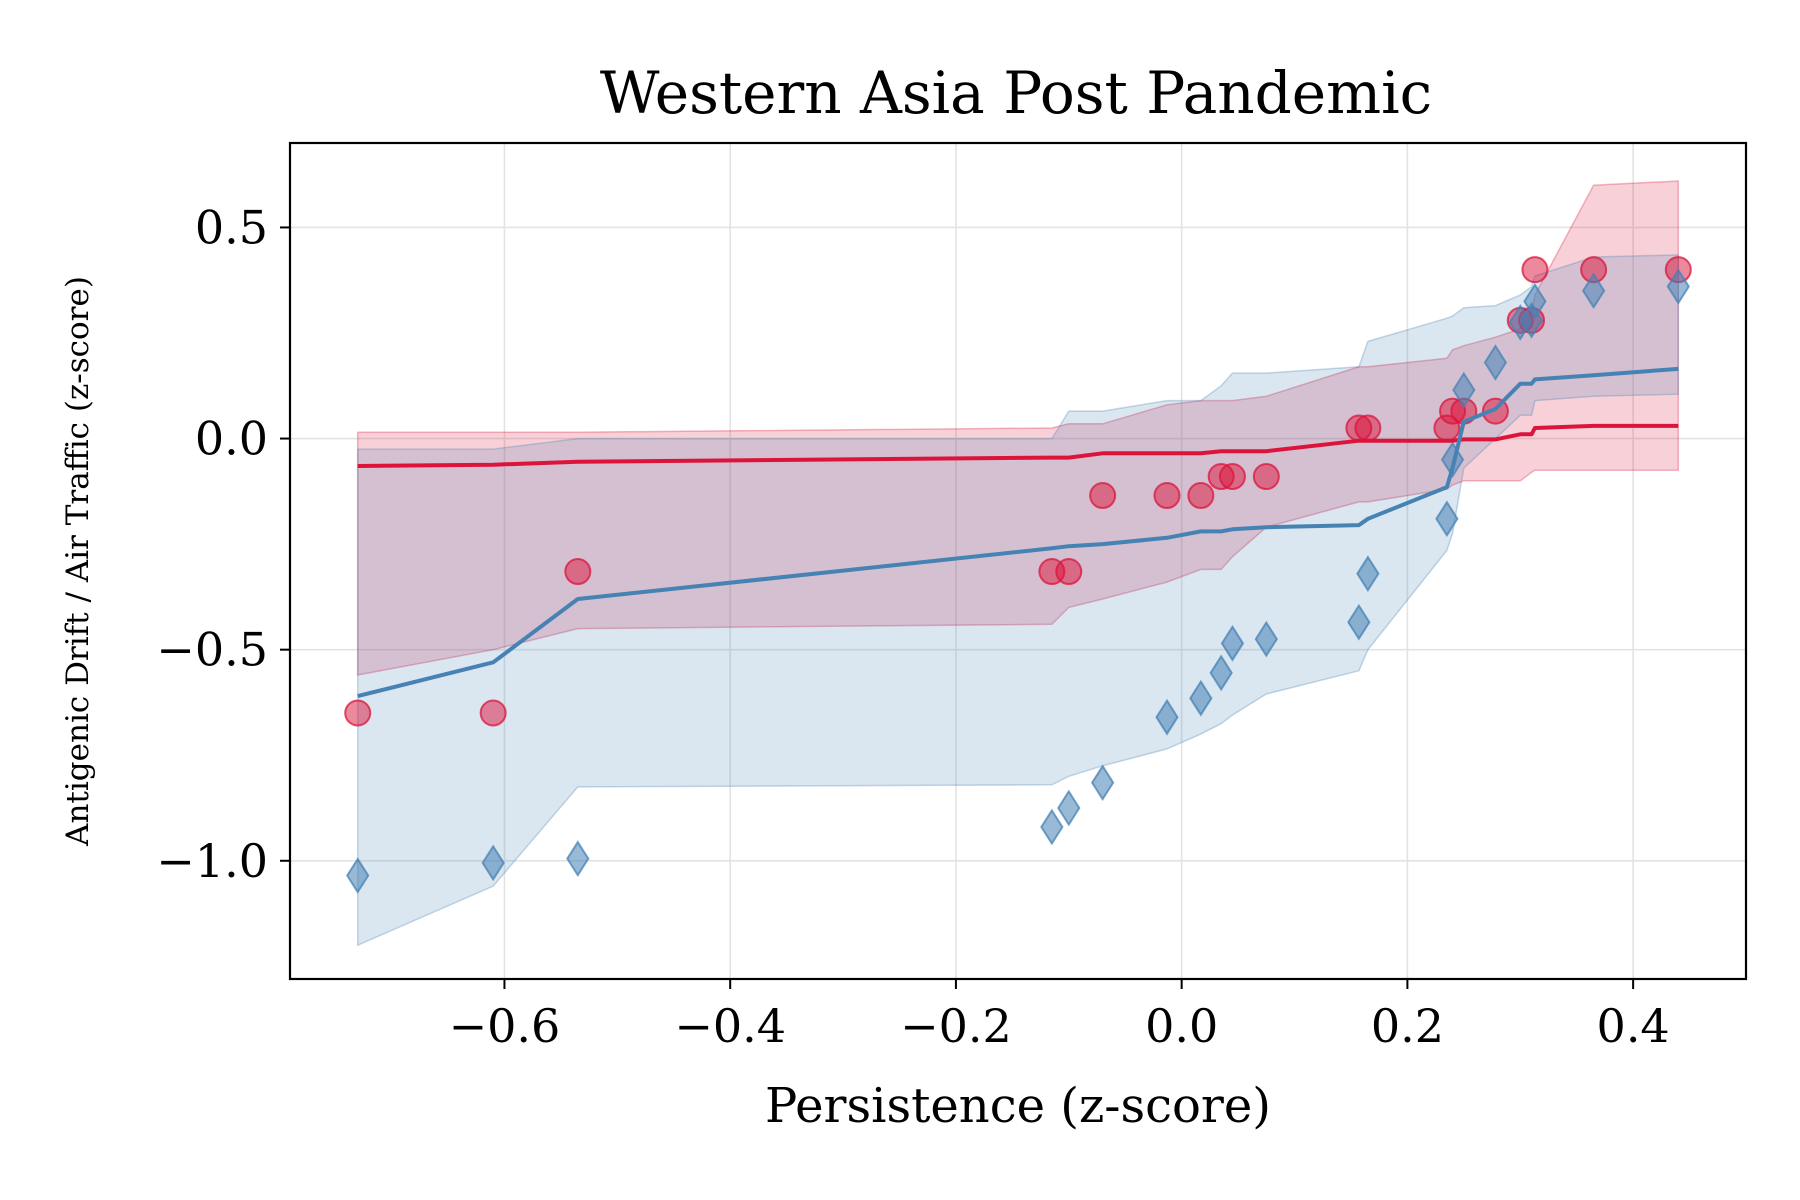  What do you see at coordinates (1018, 1106) in the screenshot?
I see `x-axis-label: Persistence (z-score)` at bounding box center [1018, 1106].